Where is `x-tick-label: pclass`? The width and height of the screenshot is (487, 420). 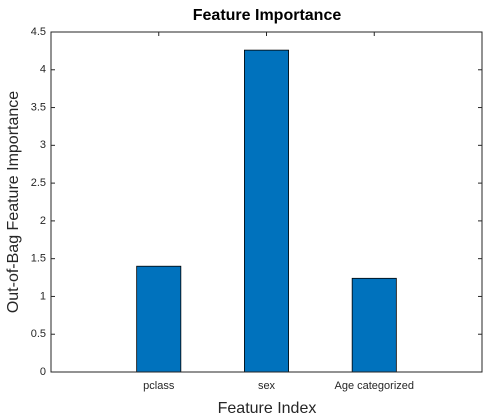 x-tick-label: pclass is located at coordinates (159, 386).